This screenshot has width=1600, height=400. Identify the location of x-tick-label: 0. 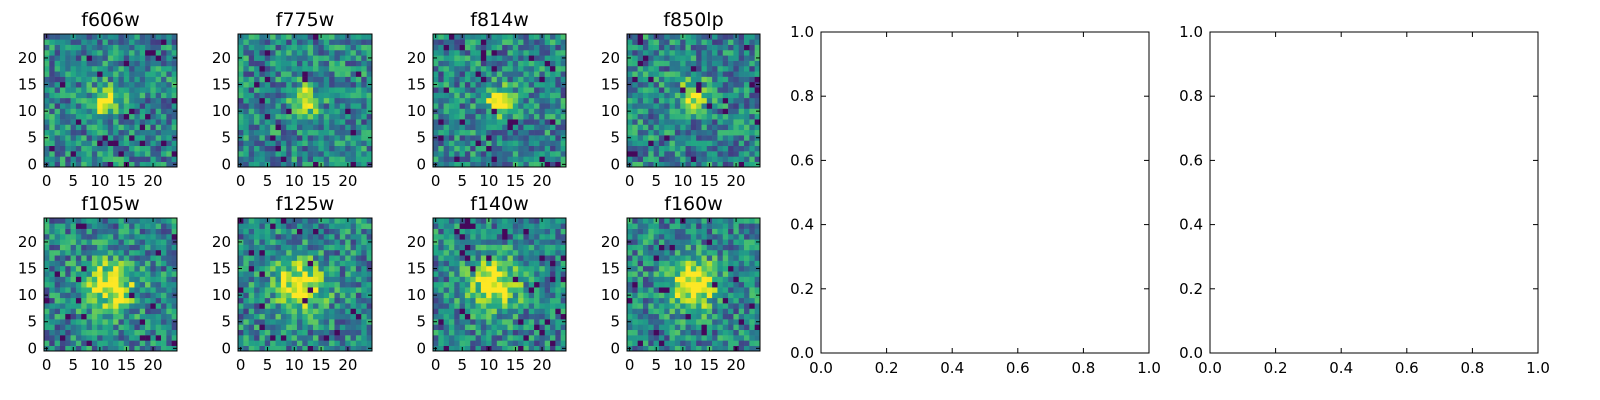
(436, 365).